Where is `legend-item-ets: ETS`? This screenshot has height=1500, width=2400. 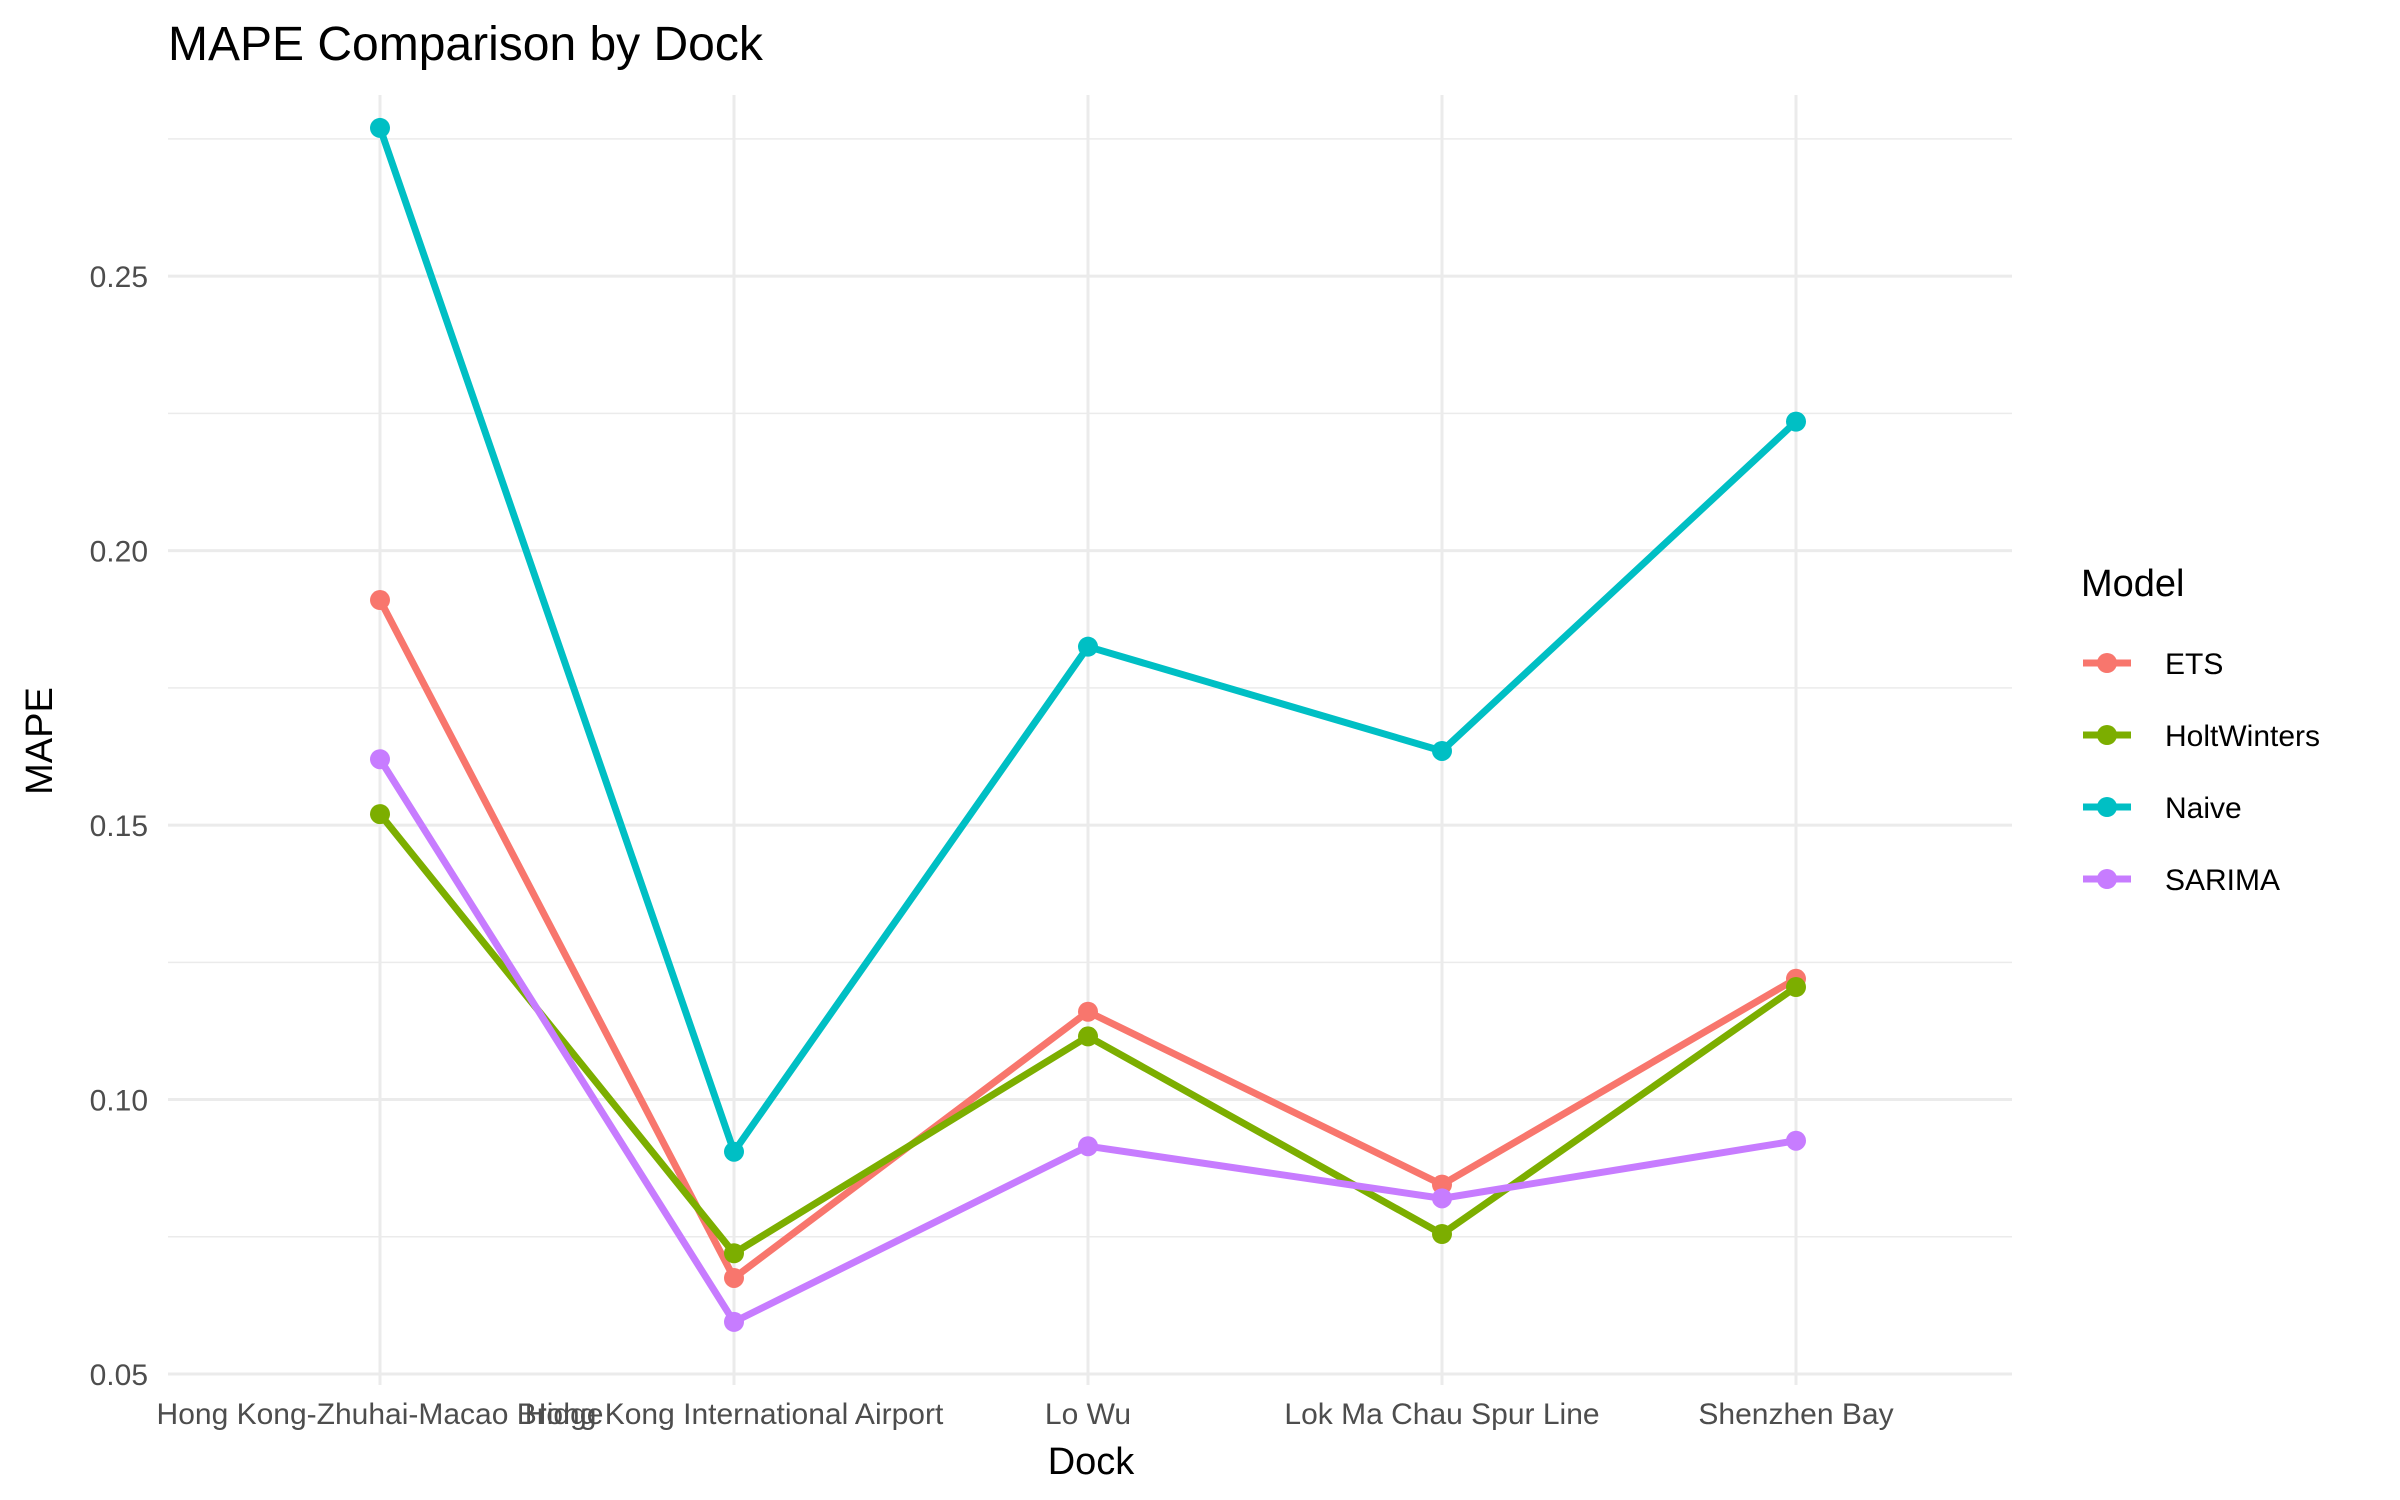 legend-item-ets: ETS is located at coordinates (2153, 664).